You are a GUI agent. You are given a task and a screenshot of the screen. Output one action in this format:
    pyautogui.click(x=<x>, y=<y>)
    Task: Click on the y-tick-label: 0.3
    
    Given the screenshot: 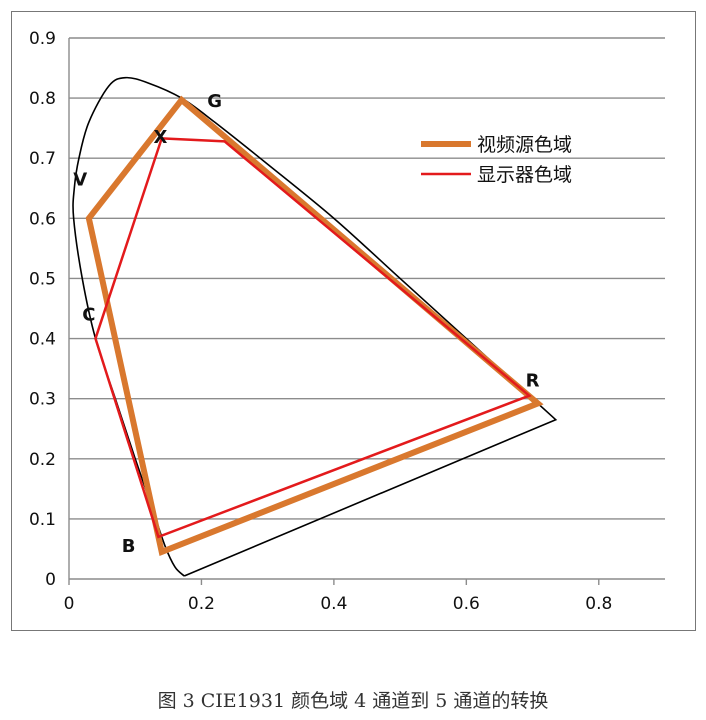 What is the action you would take?
    pyautogui.click(x=42, y=400)
    